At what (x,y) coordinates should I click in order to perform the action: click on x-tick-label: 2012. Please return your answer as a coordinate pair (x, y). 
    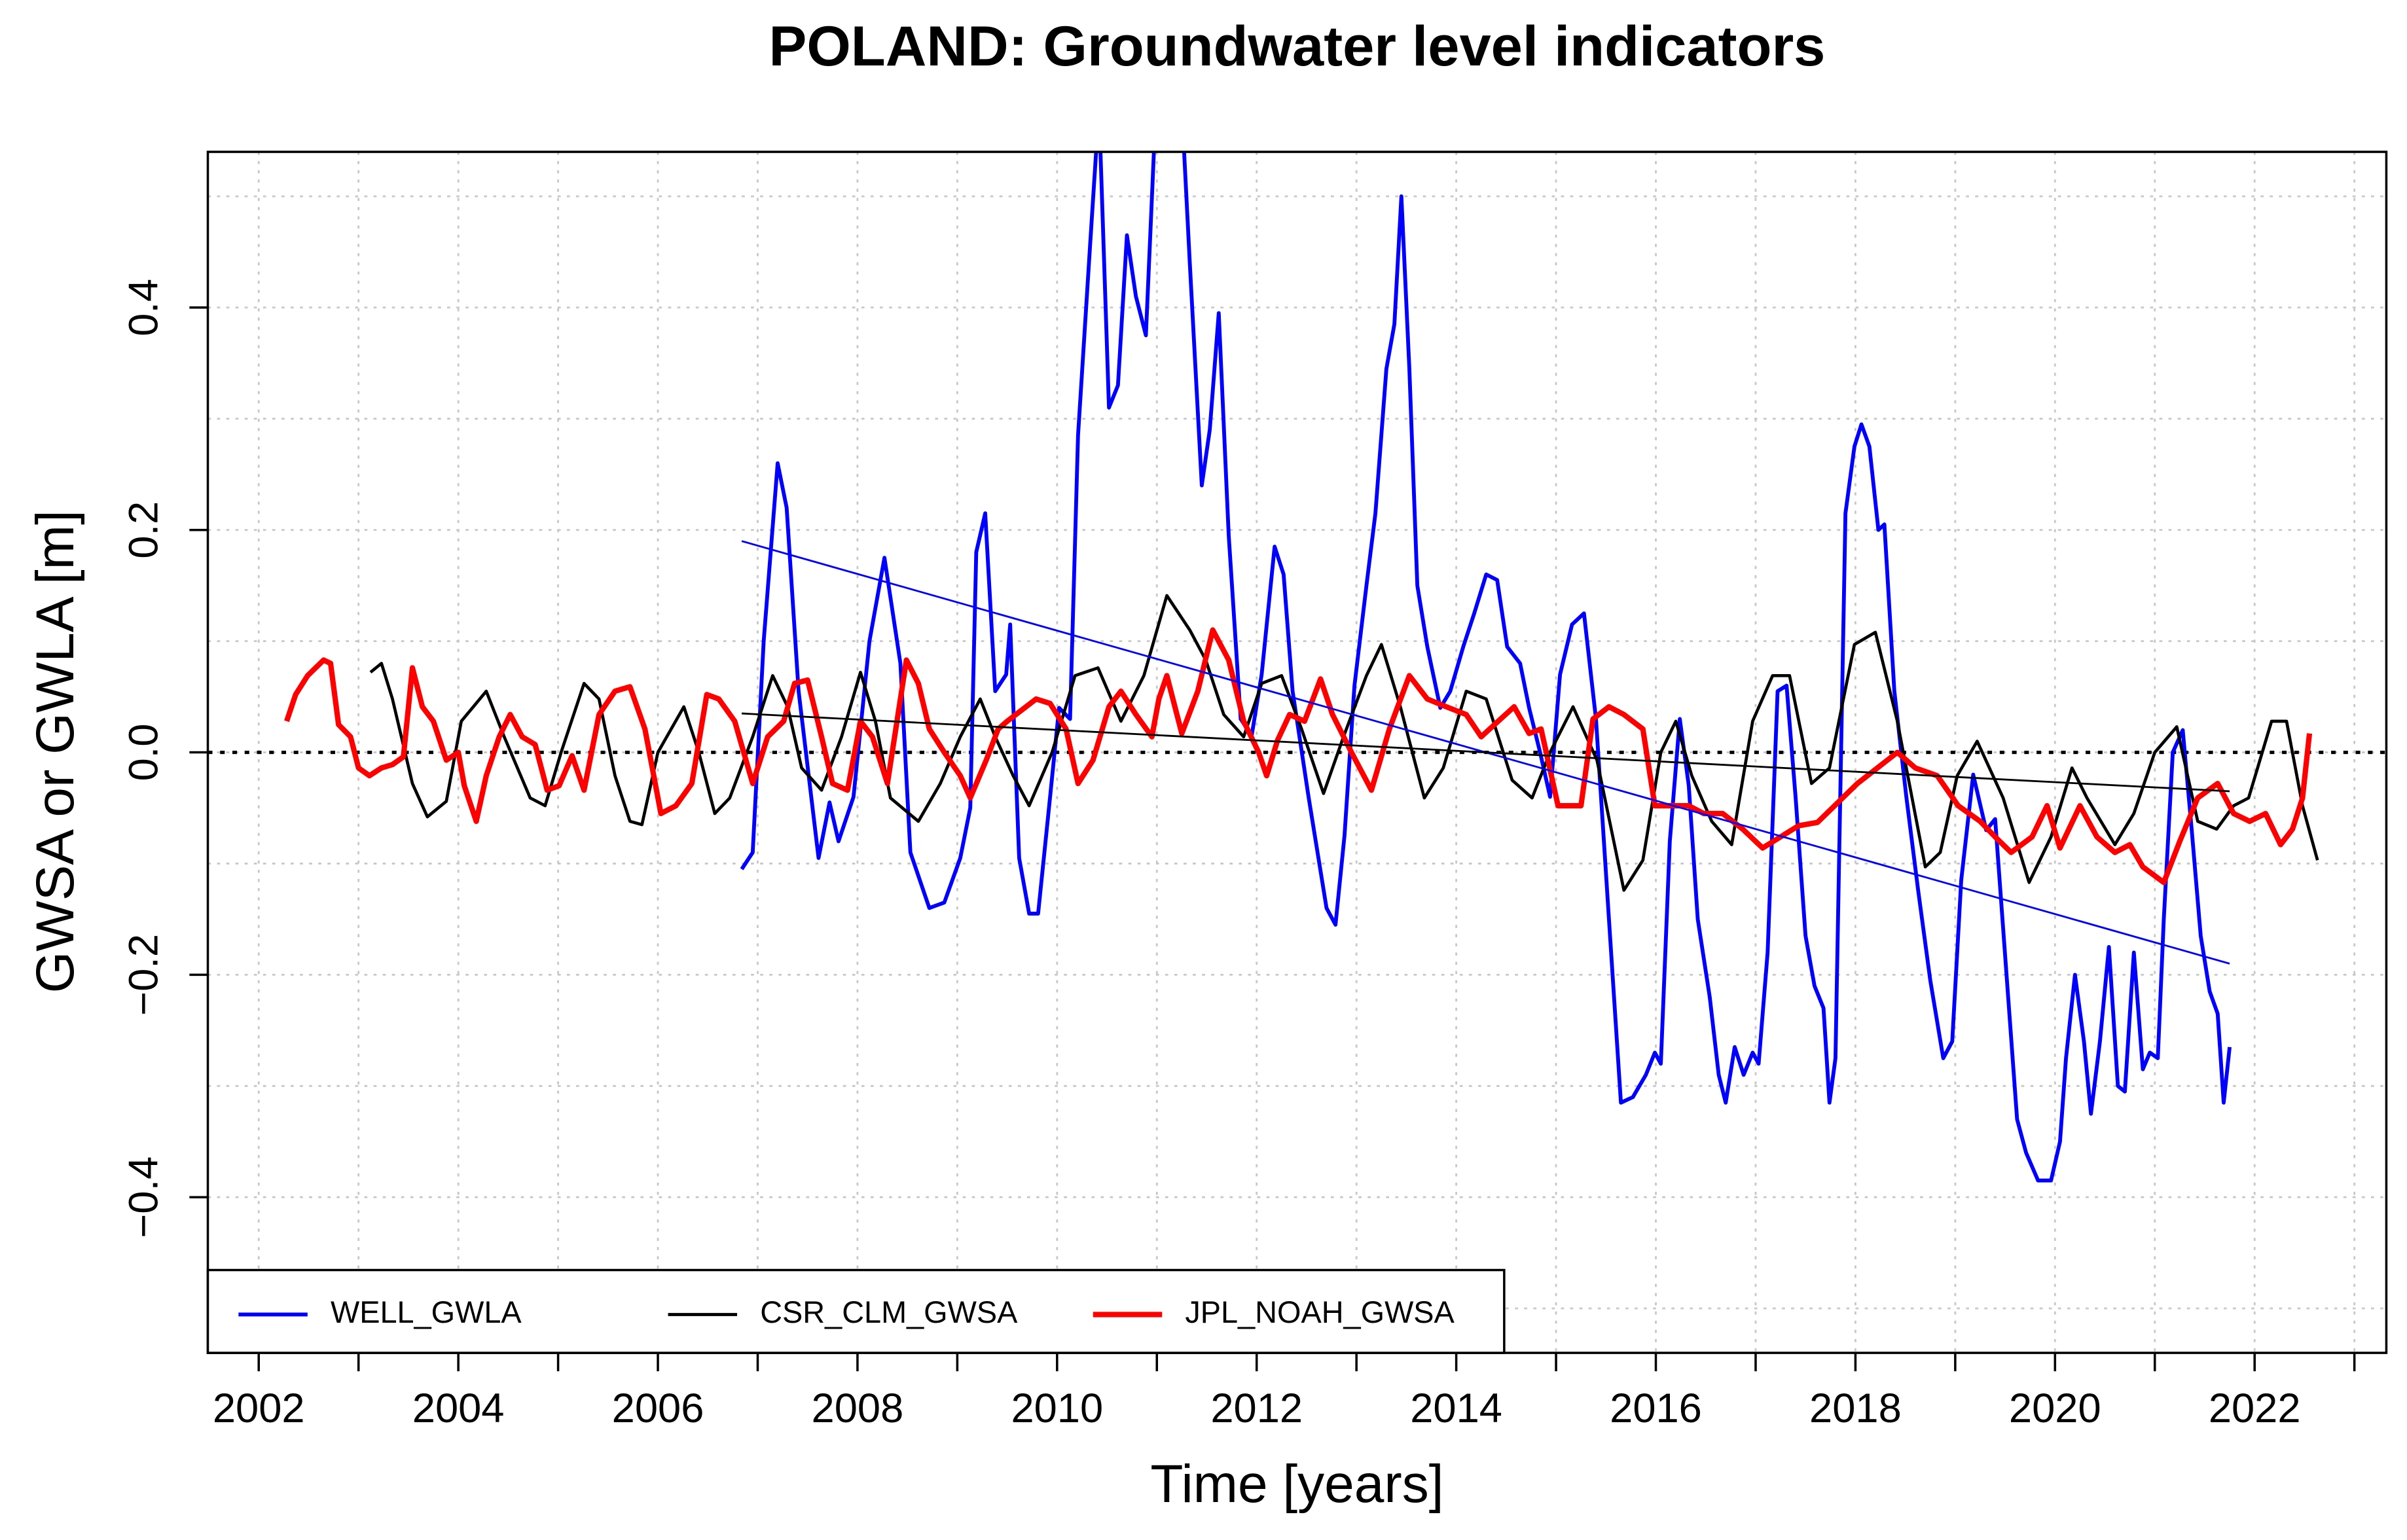
    Looking at the image, I should click on (1256, 1408).